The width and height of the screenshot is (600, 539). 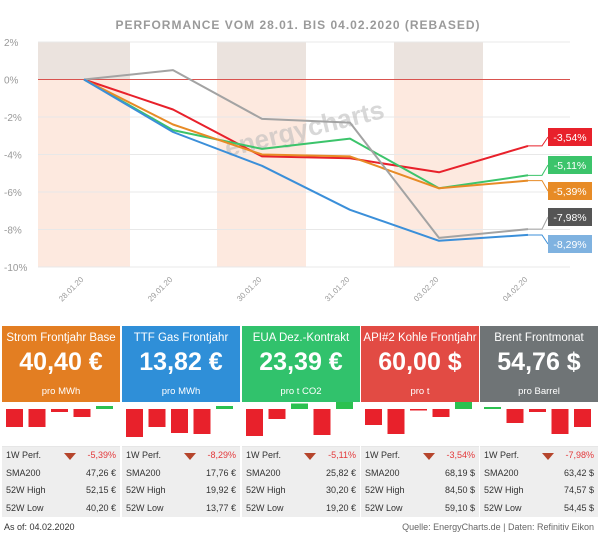 I want to click on end-label-text: -5,39%, so click(x=569, y=192).